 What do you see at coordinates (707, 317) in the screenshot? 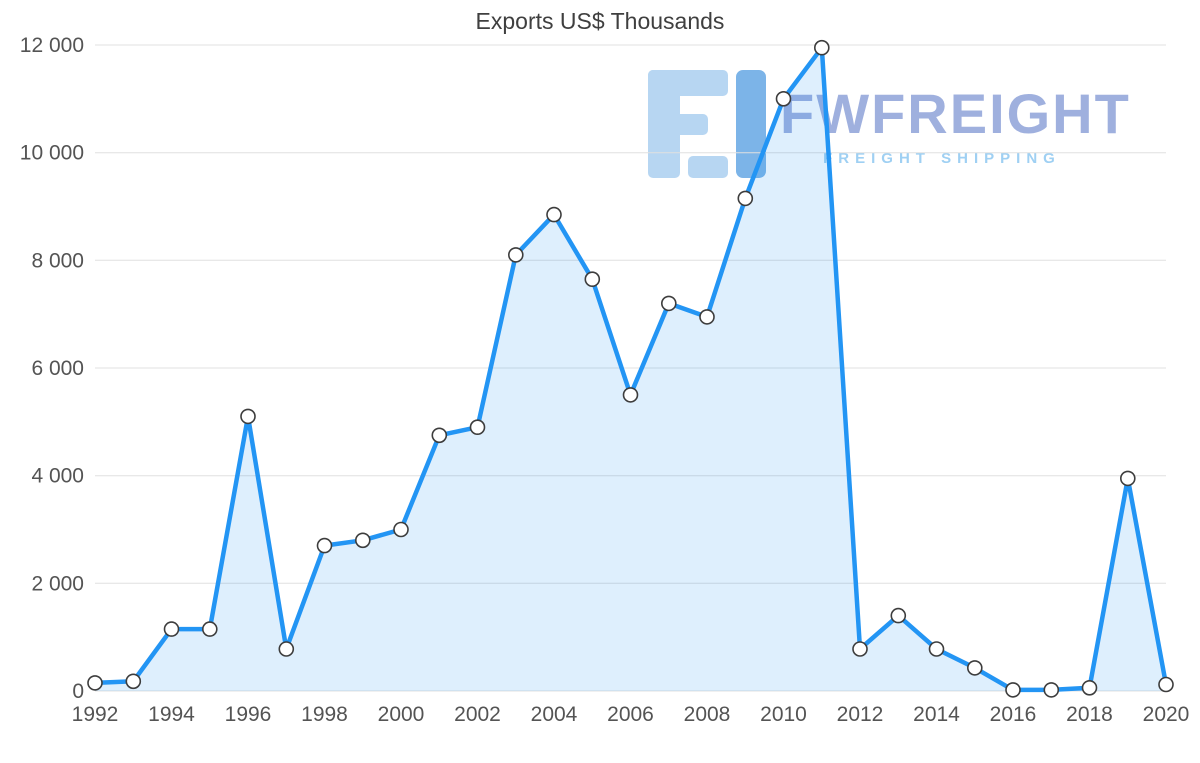
I see `data-point-2008` at bounding box center [707, 317].